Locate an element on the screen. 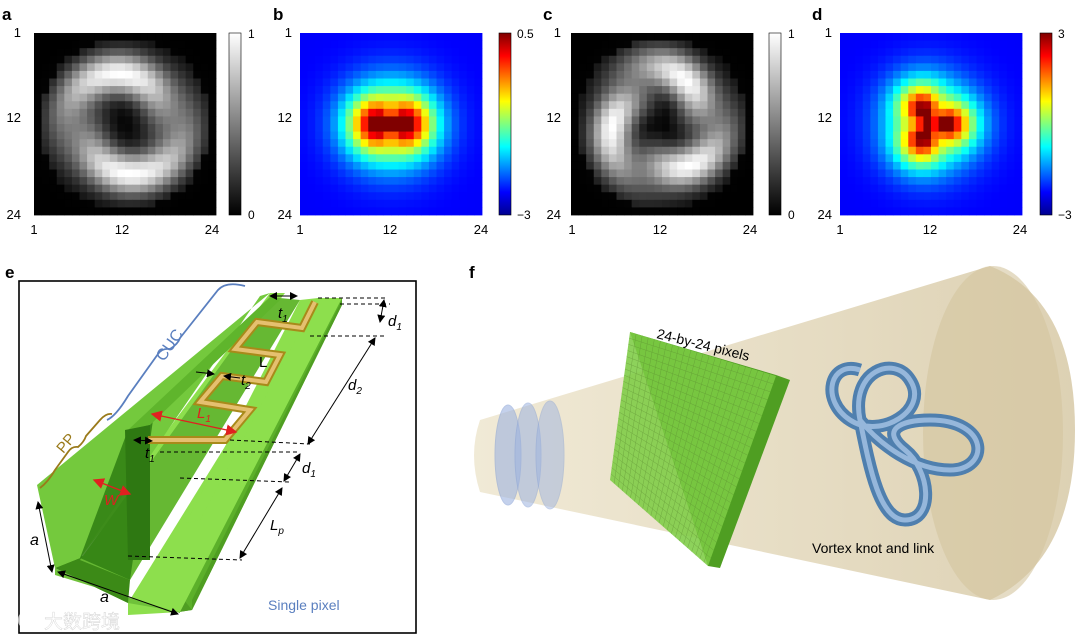 This screenshot has width=1080, height=642. pixel-grid-line is located at coordinates (664, 502).